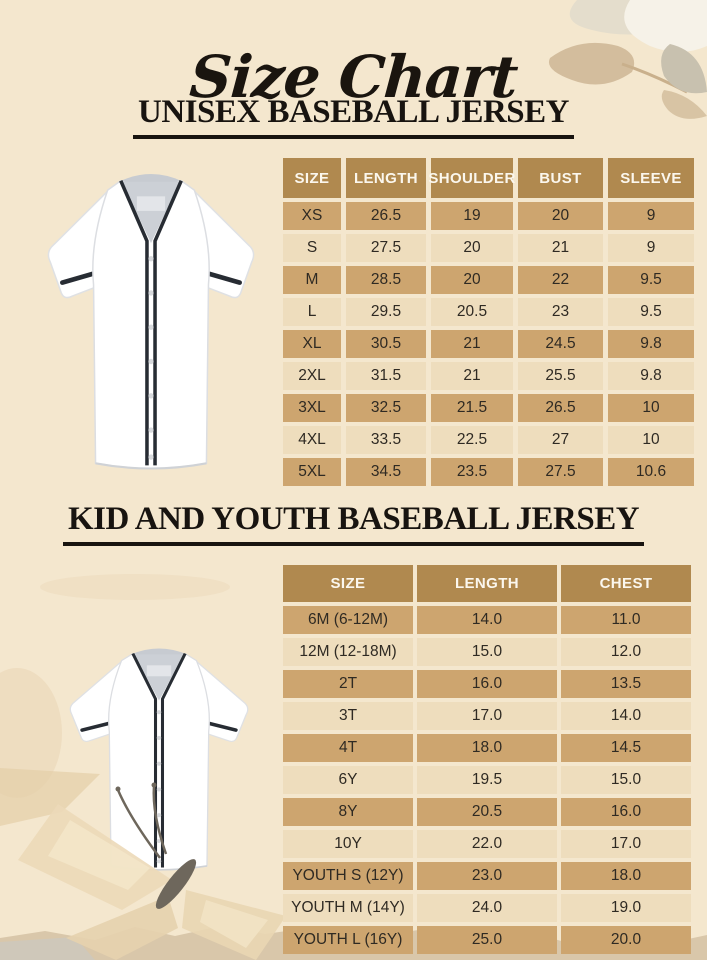 Image resolution: width=707 pixels, height=960 pixels. I want to click on size-label-cell: 4XL, so click(312, 440).